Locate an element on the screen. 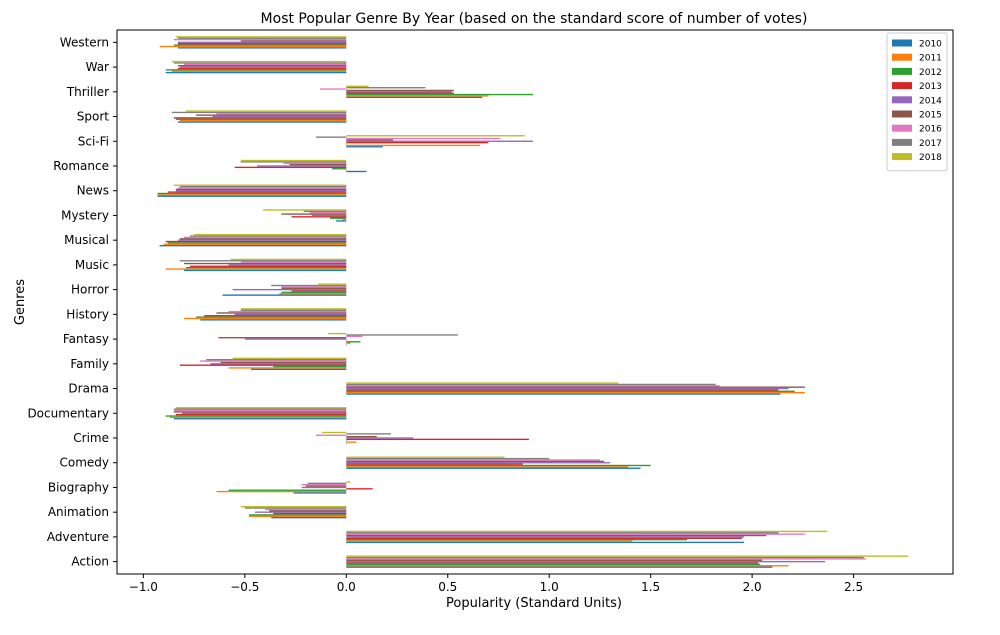 Image resolution: width=1000 pixels, height=635 pixels. legend-label-2011: 2011 is located at coordinates (930, 59).